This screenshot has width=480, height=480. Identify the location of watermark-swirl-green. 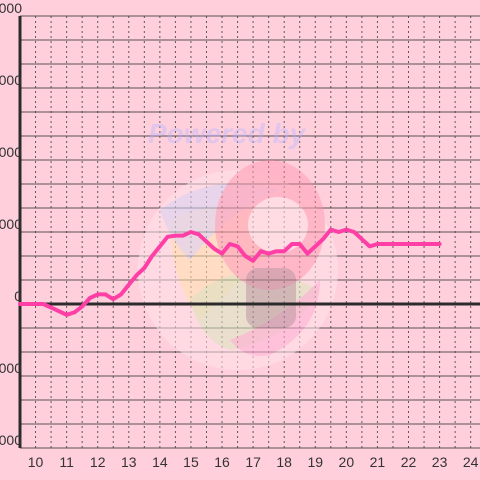
(255, 311).